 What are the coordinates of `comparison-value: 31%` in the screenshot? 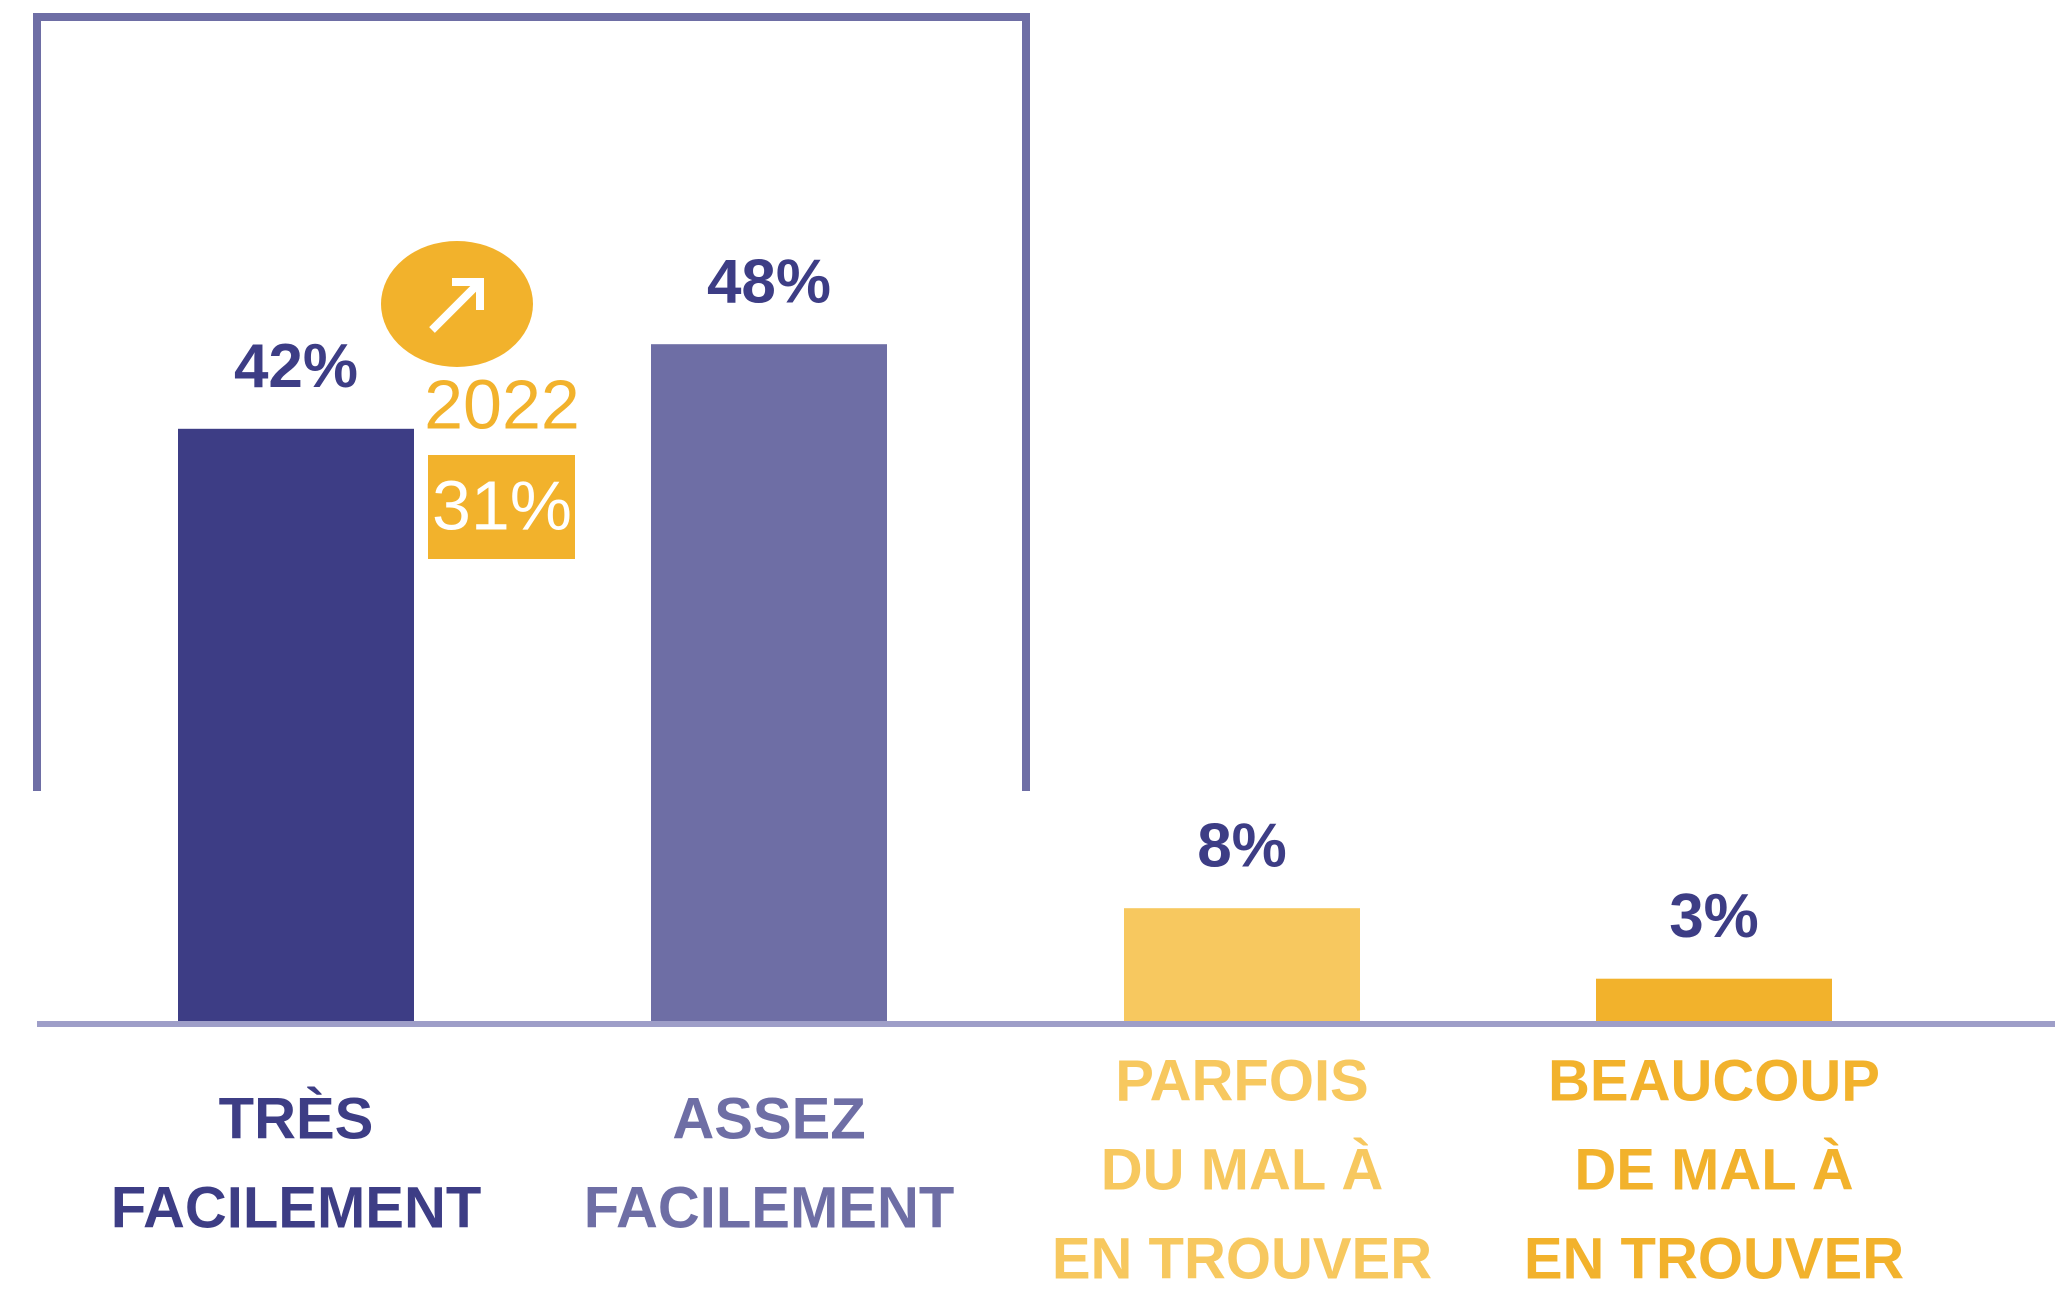 It's located at (502, 505).